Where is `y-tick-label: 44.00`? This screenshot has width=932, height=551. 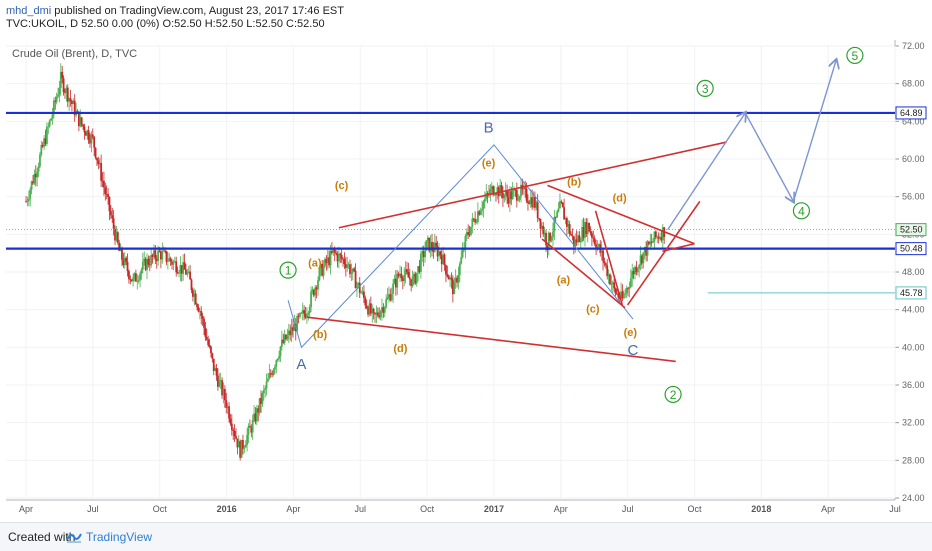 y-tick-label: 44.00 is located at coordinates (913, 310).